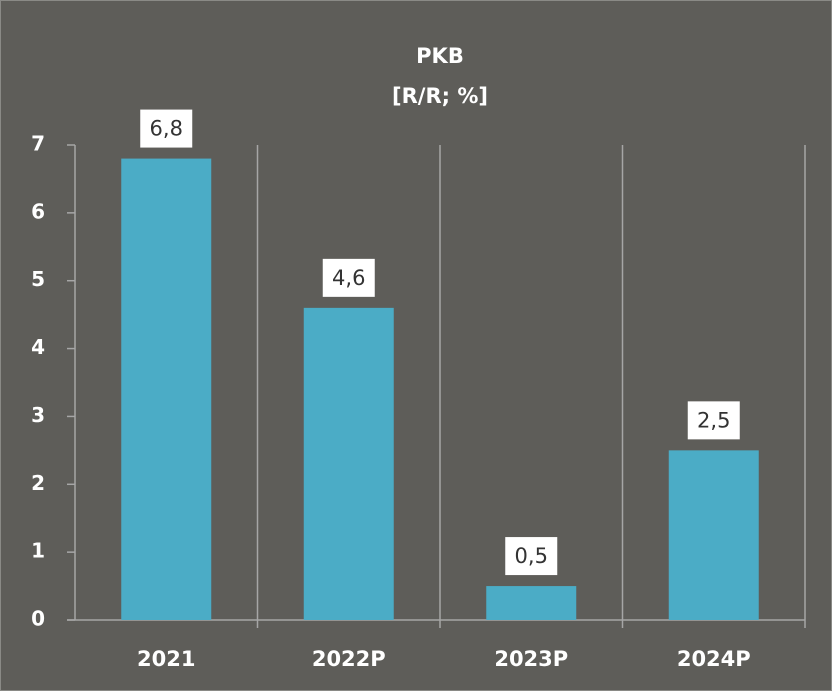 The height and width of the screenshot is (691, 832). Describe the element at coordinates (38, 279) in the screenshot. I see `y-tick-label: 5` at that location.